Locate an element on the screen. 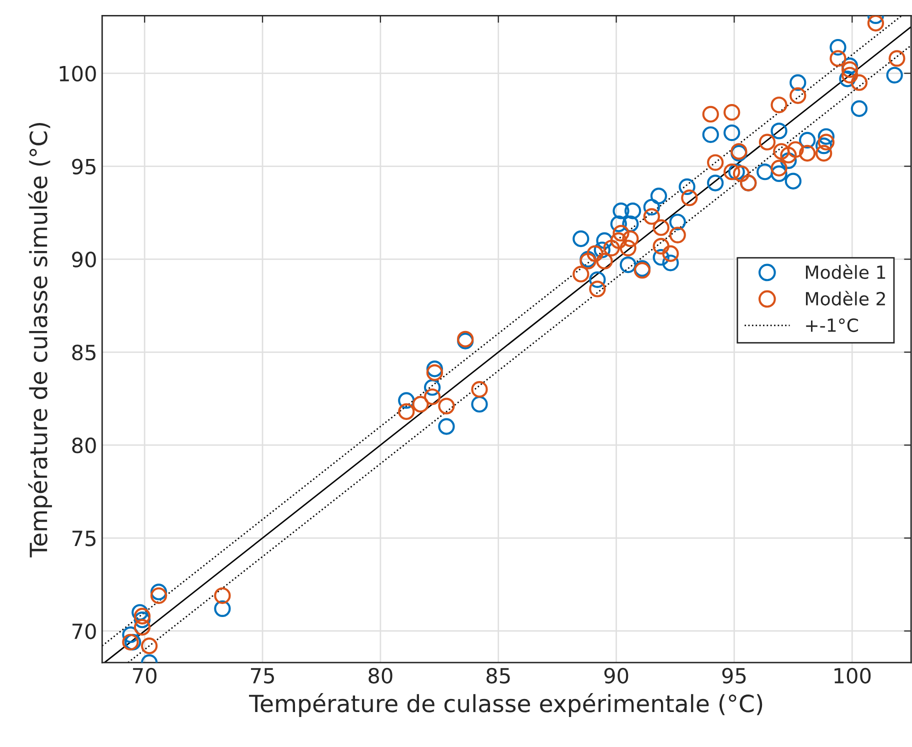 The height and width of the screenshot is (747, 912). y-tick-label: 85 is located at coordinates (84, 352).